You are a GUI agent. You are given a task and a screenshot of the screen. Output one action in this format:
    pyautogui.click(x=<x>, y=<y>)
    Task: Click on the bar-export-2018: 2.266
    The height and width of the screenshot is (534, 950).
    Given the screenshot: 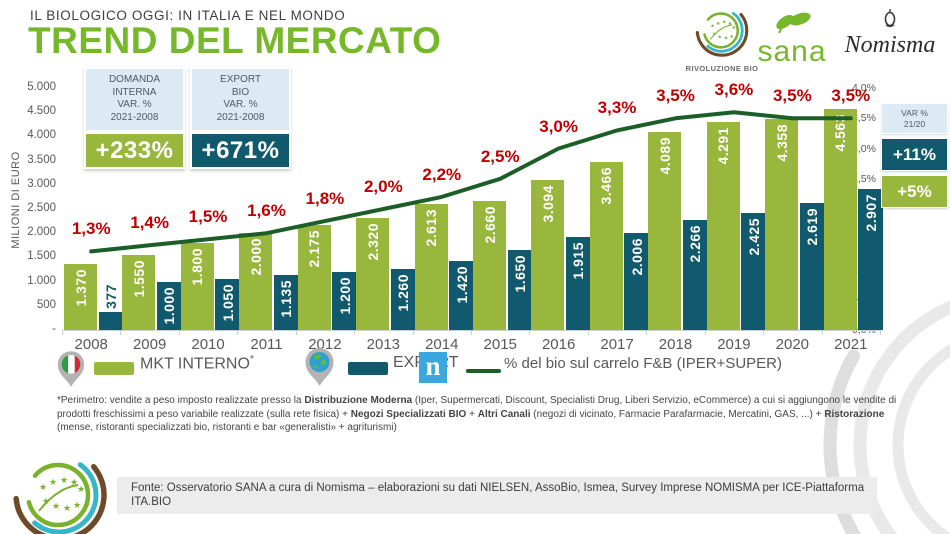 What is the action you would take?
    pyautogui.click(x=695, y=275)
    